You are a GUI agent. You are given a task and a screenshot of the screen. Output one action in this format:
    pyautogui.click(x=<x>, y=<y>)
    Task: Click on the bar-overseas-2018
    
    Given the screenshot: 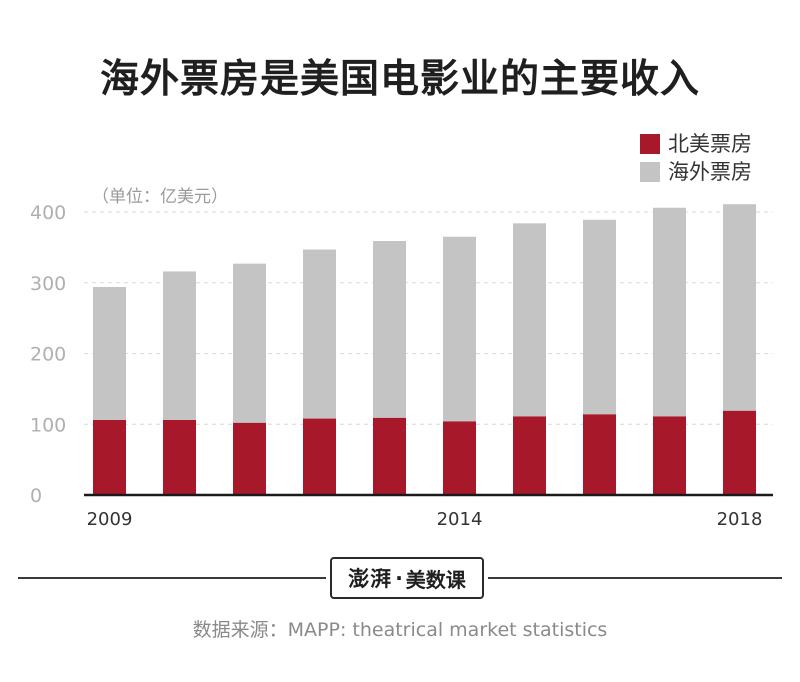 What is the action you would take?
    pyautogui.click(x=739, y=307)
    